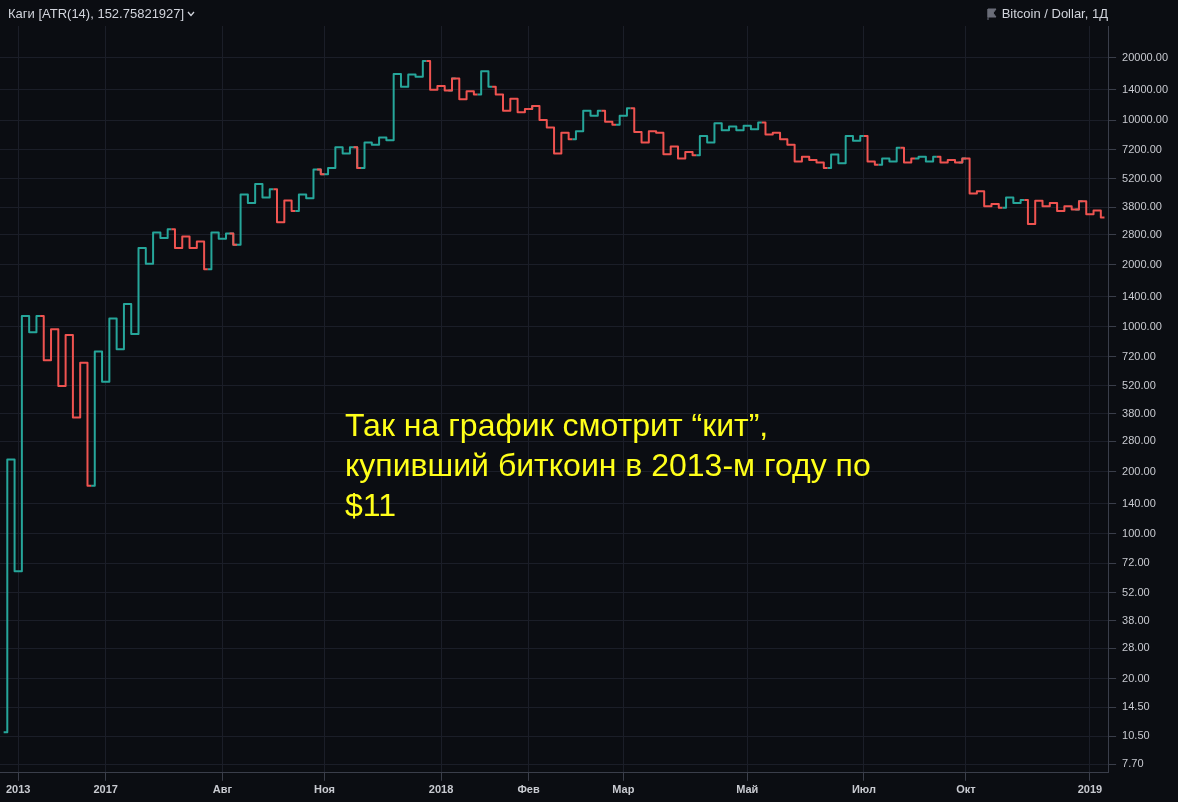 This screenshot has width=1178, height=802. What do you see at coordinates (1142, 206) in the screenshot?
I see `y-tick-label: 3800.00` at bounding box center [1142, 206].